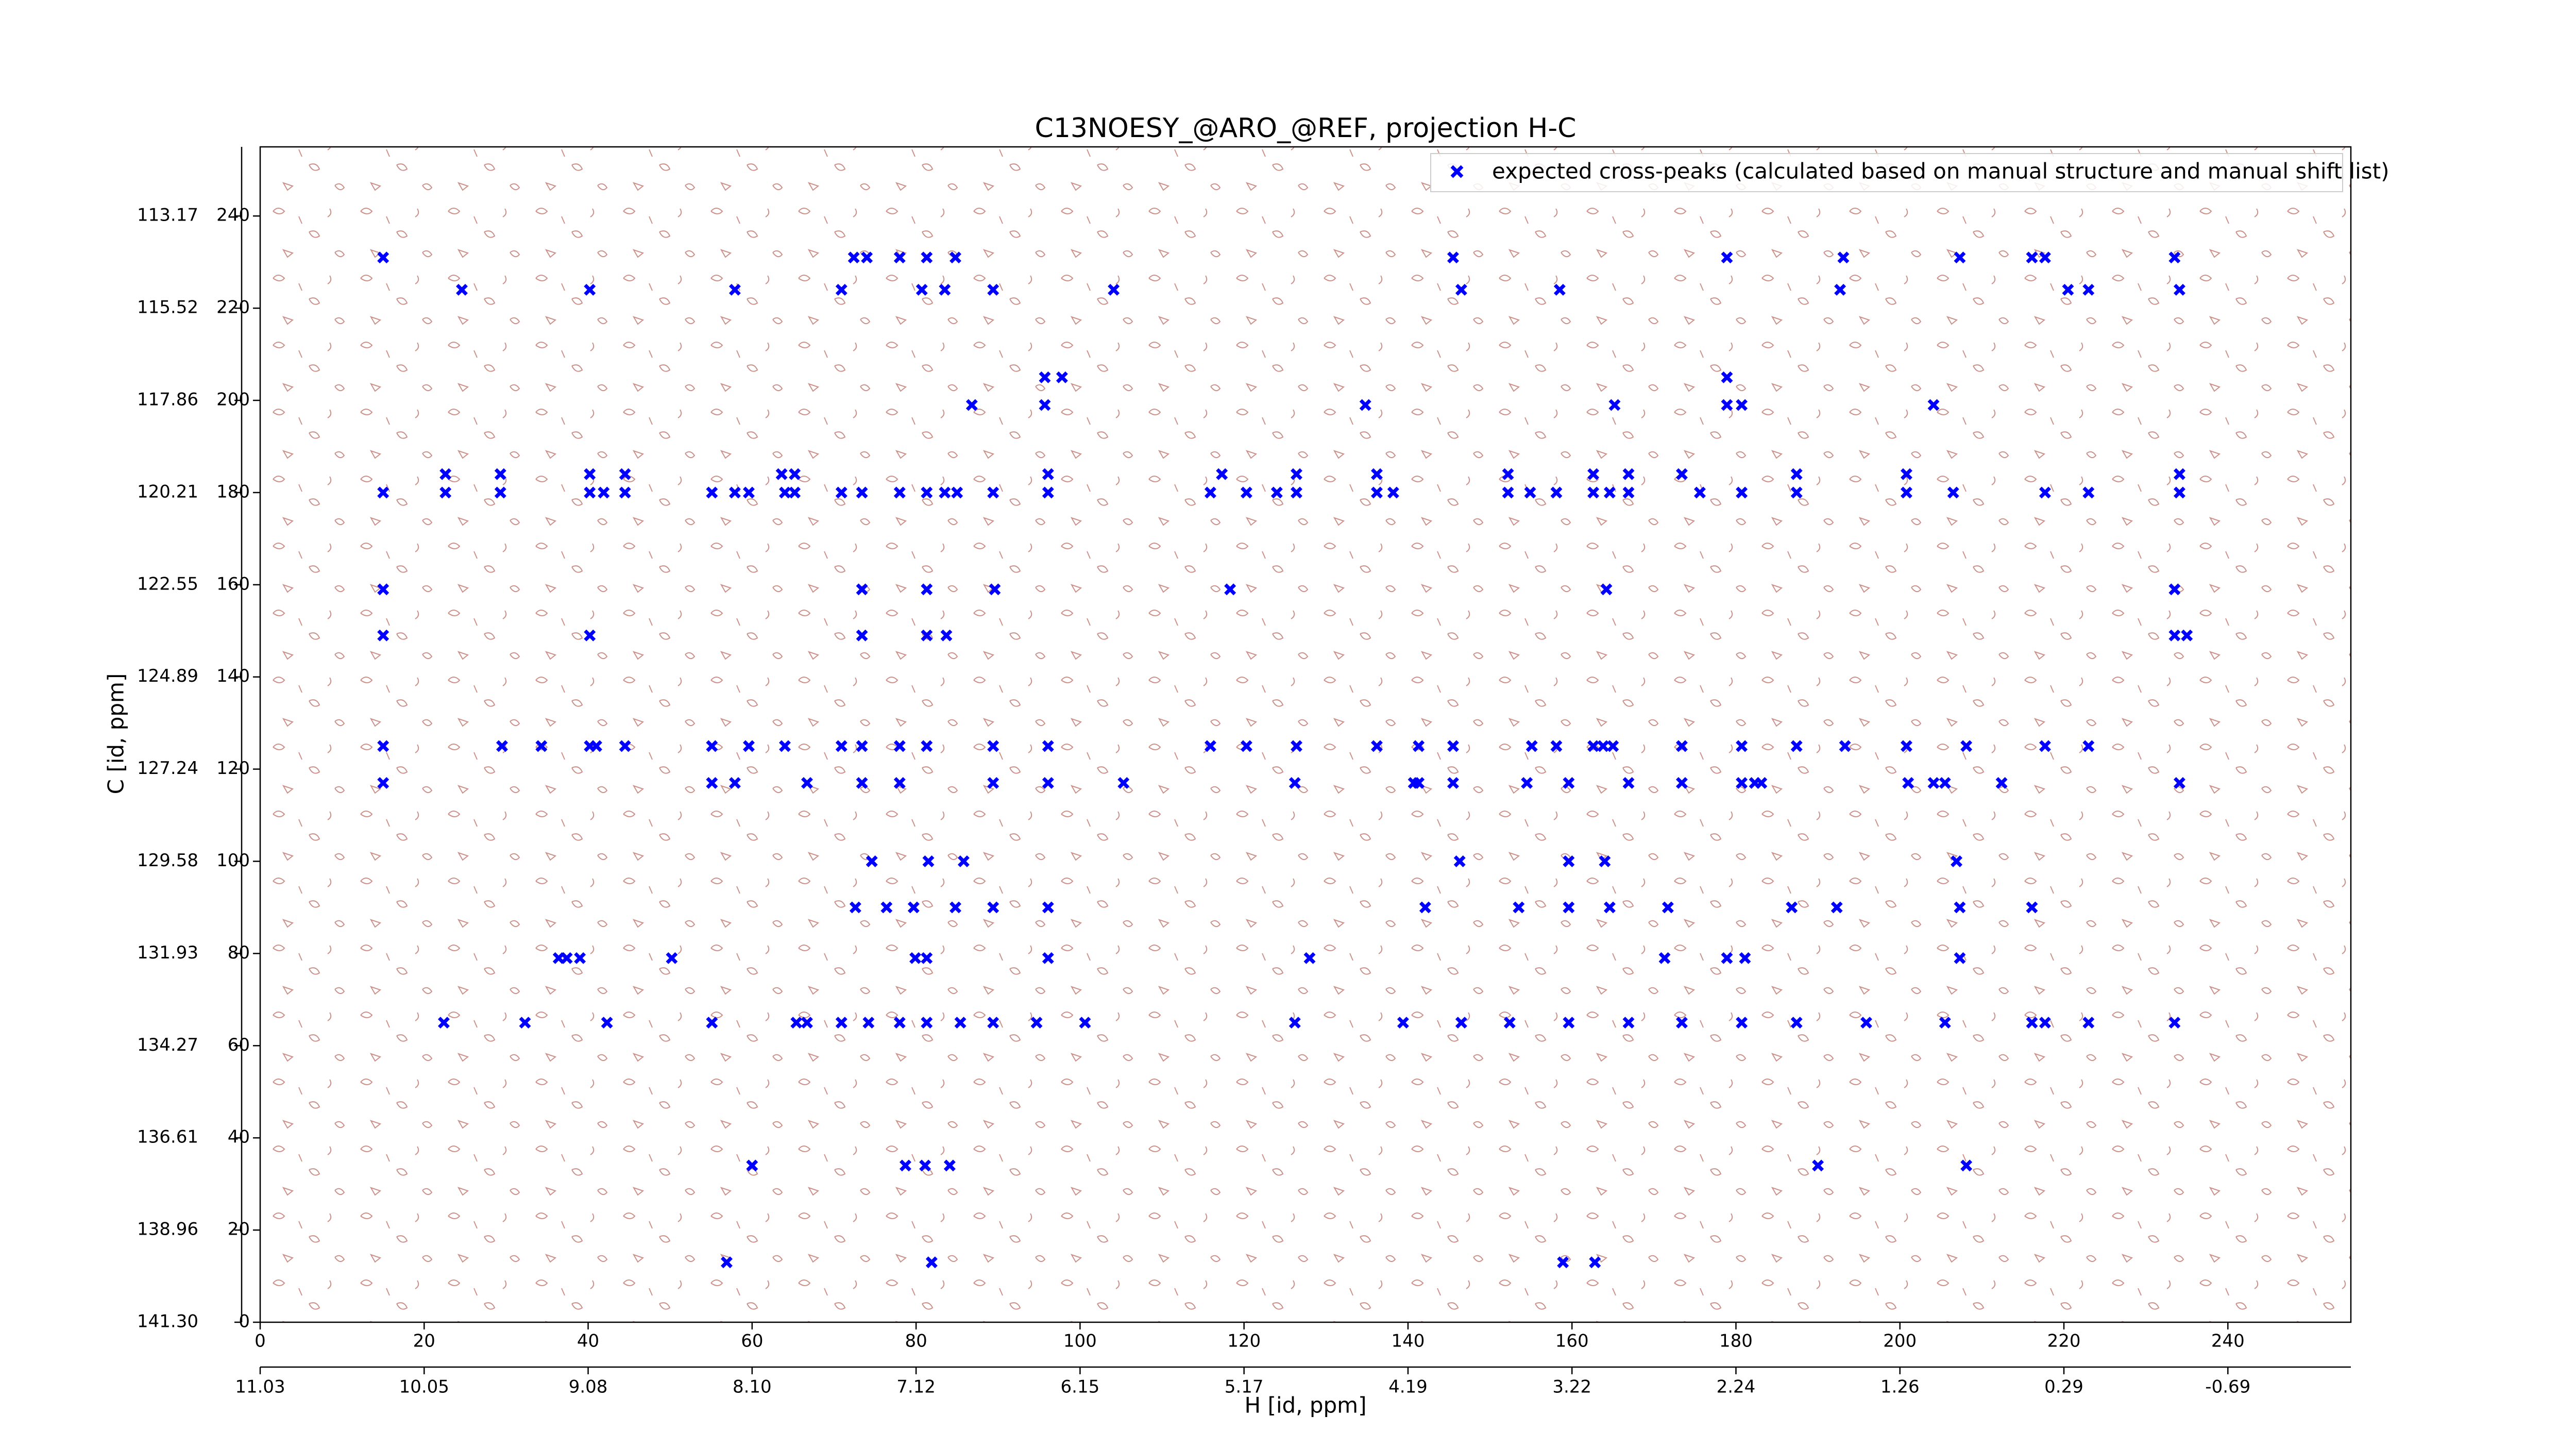  I want to click on x-tick-label: 20, so click(424, 1341).